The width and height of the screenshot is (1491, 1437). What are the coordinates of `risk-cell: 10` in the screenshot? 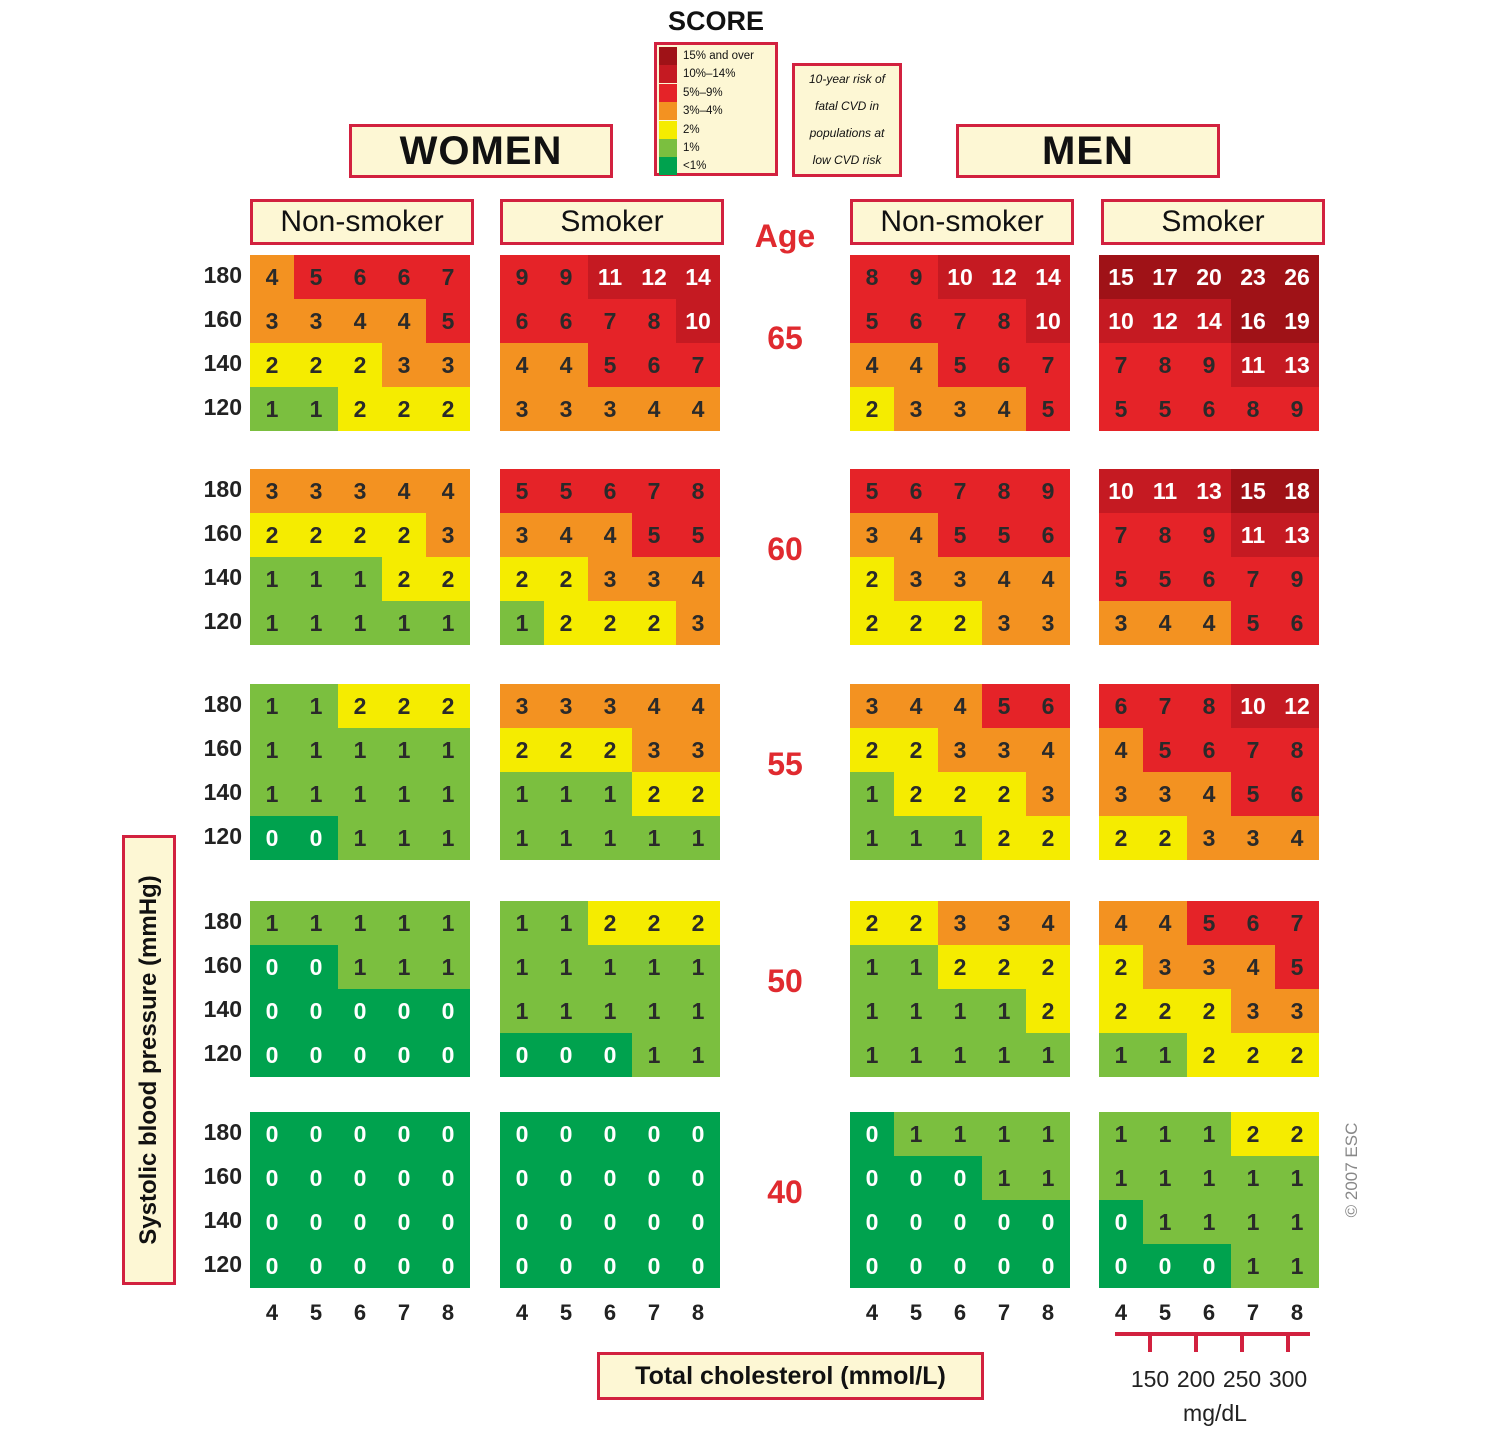 It's located at (960, 277).